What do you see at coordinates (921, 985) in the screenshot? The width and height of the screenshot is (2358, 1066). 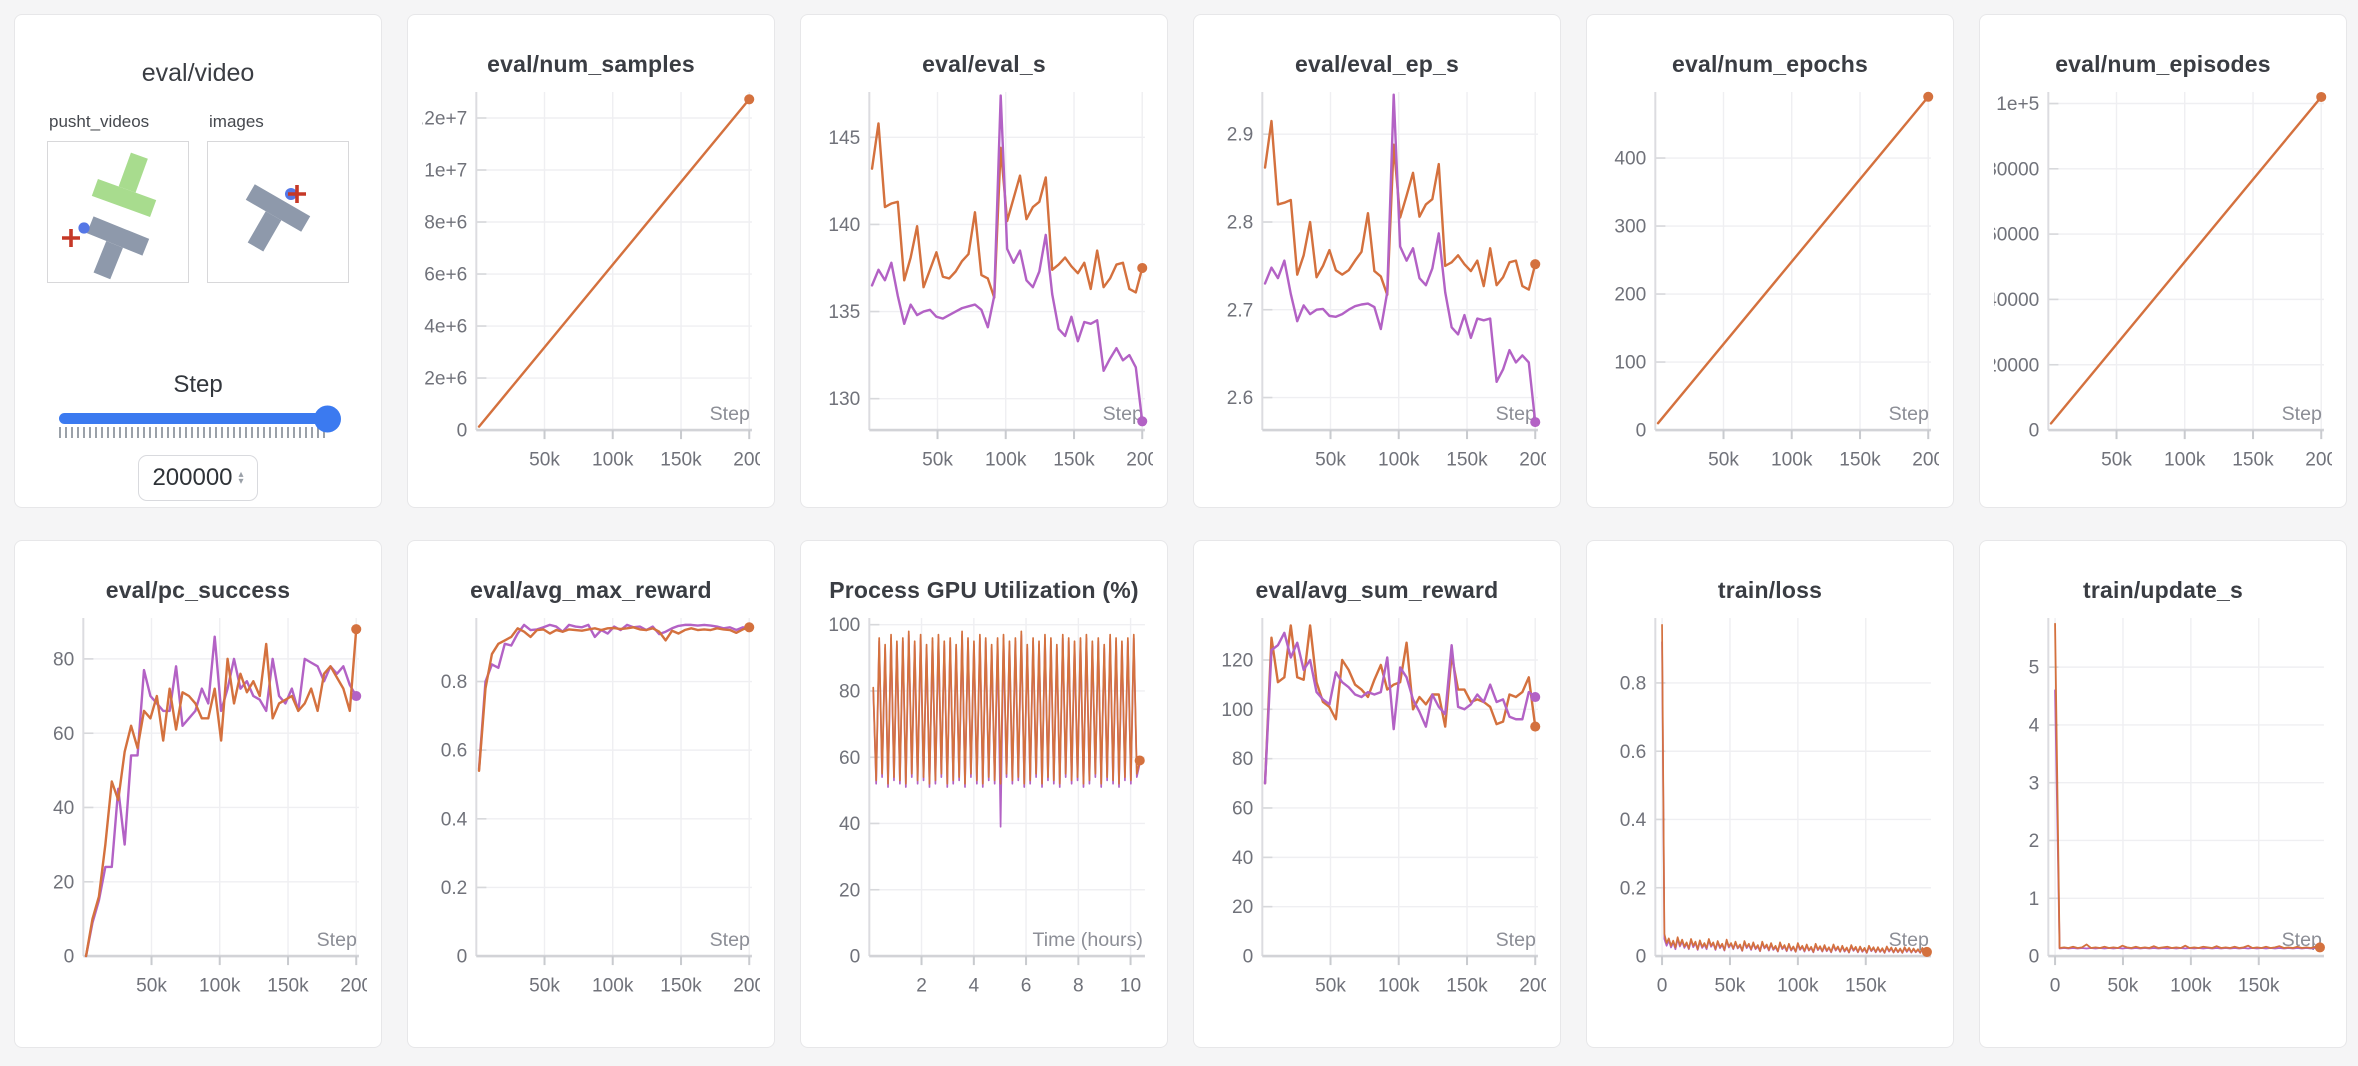 I see `x-tick-label: 2` at bounding box center [921, 985].